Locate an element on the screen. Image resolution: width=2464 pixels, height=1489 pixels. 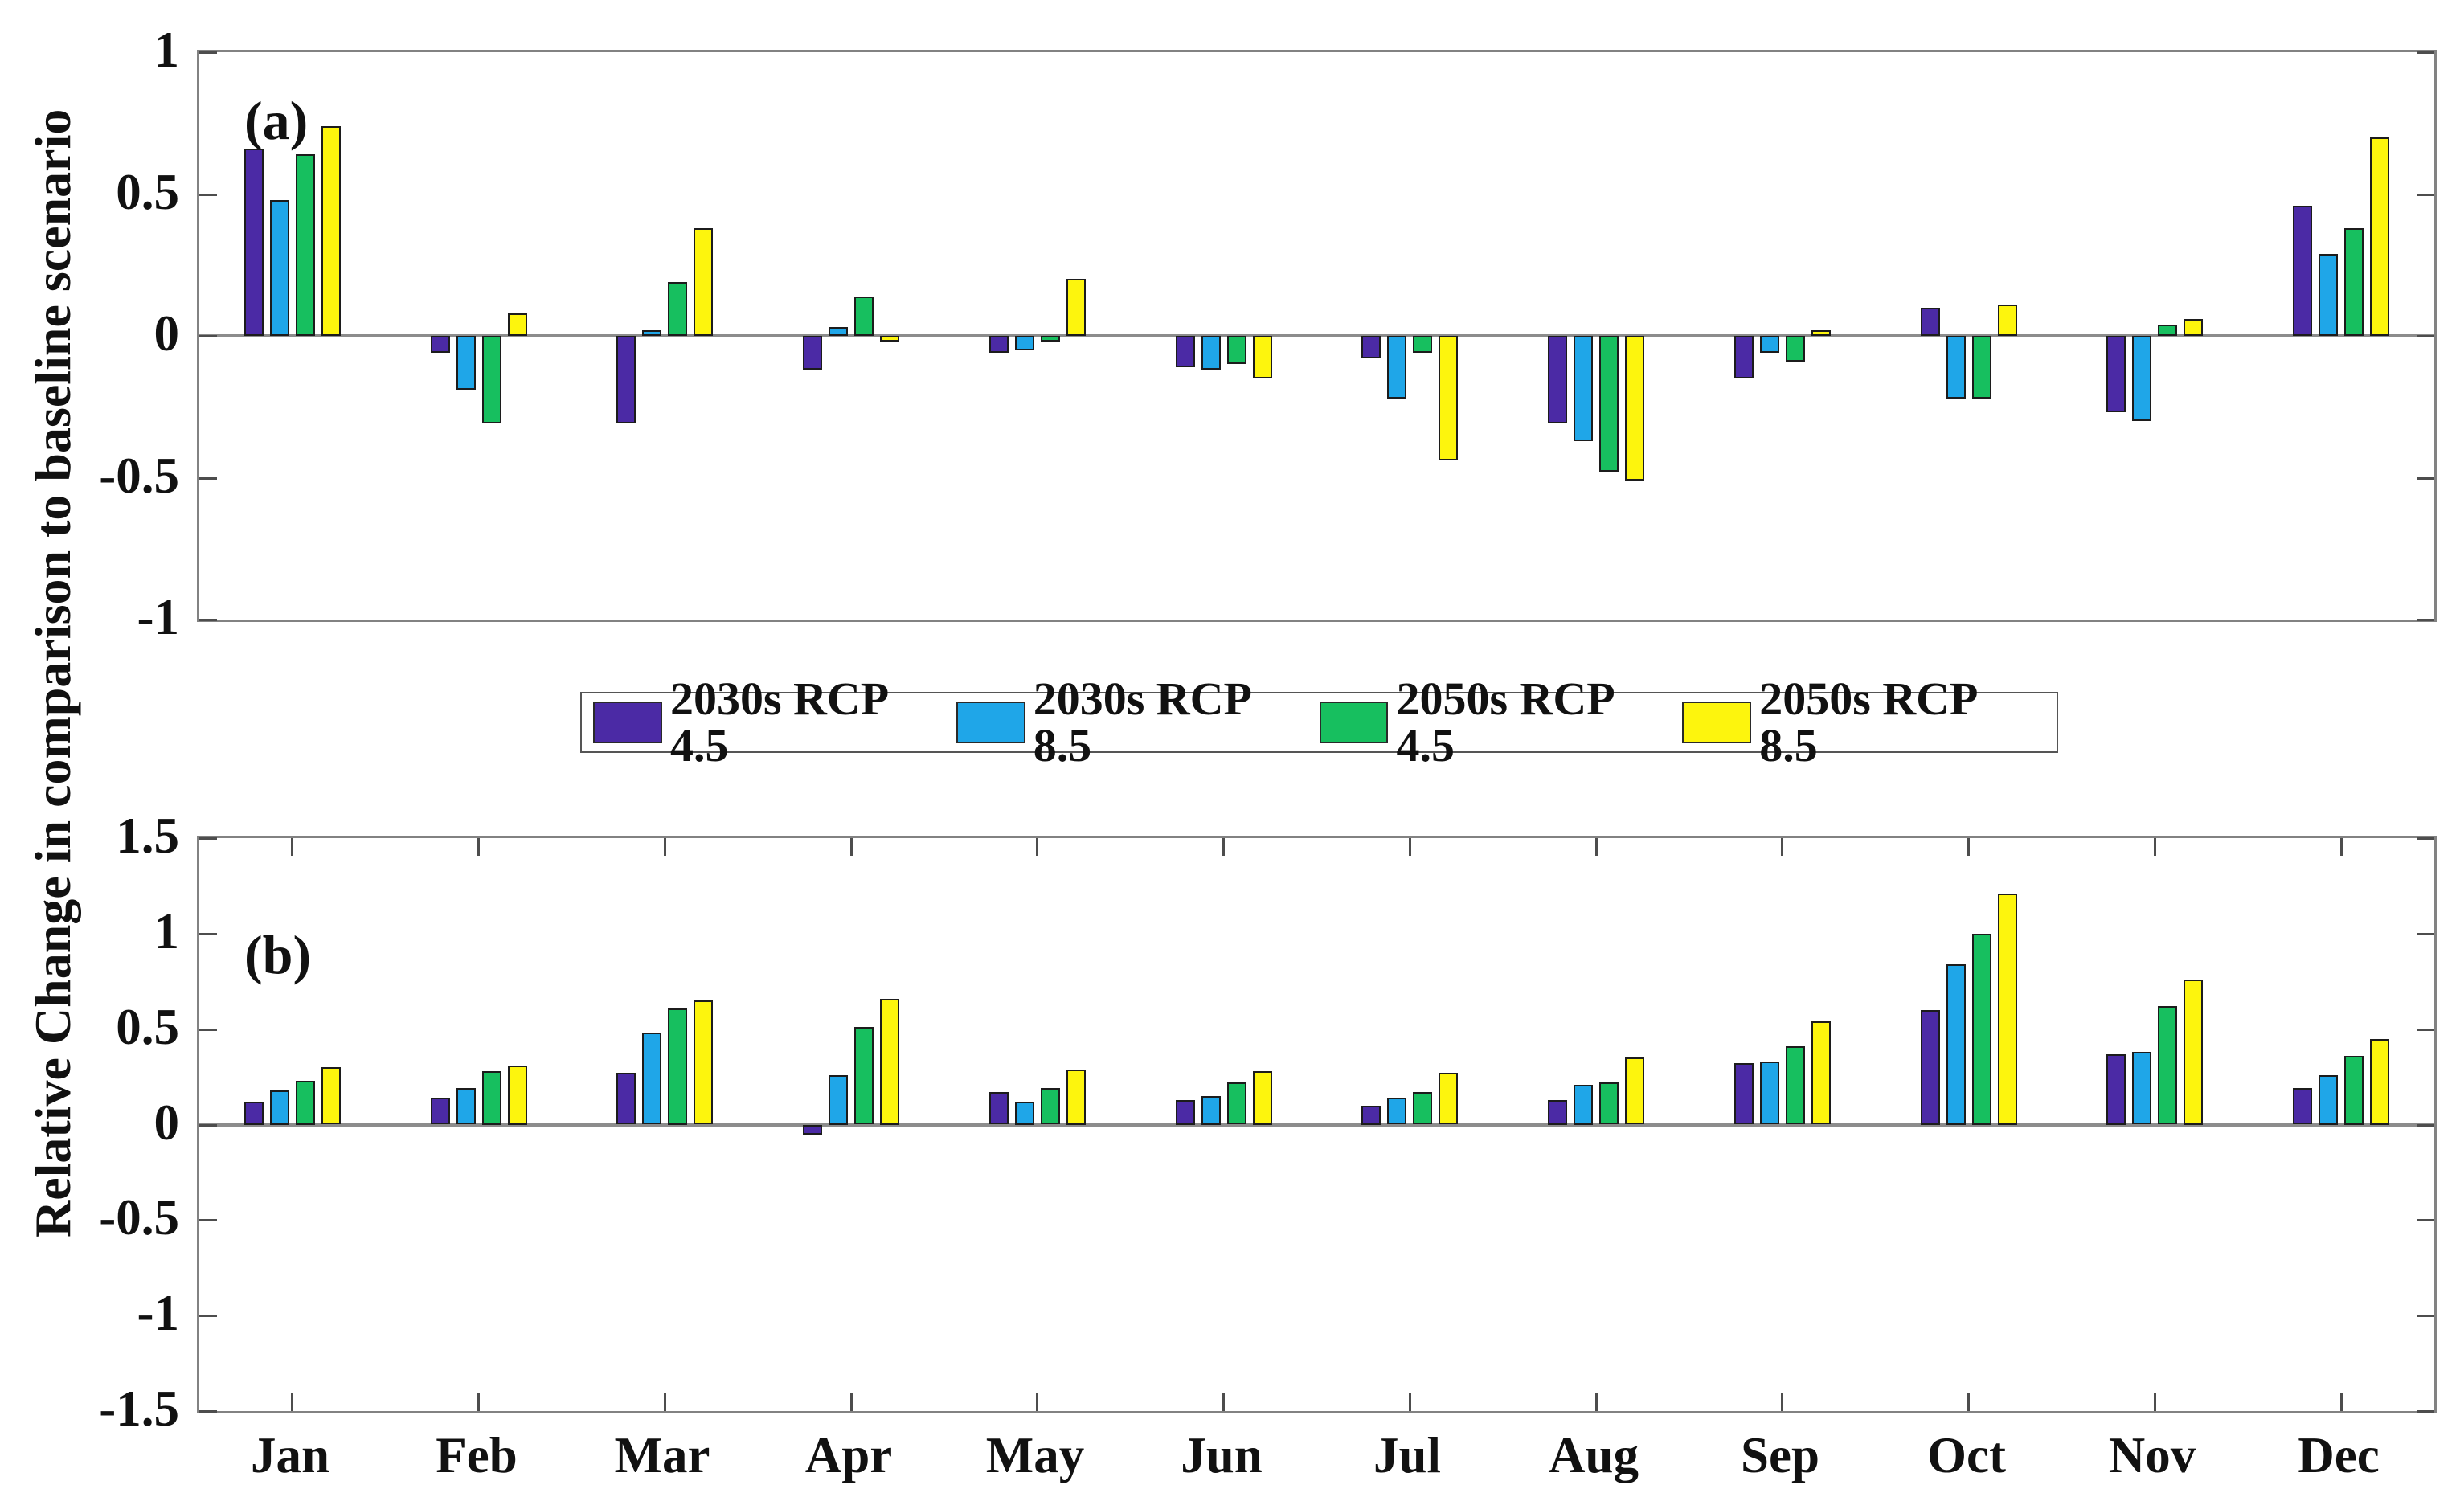
bar-b-dec-series1 is located at coordinates (2302, 1106).